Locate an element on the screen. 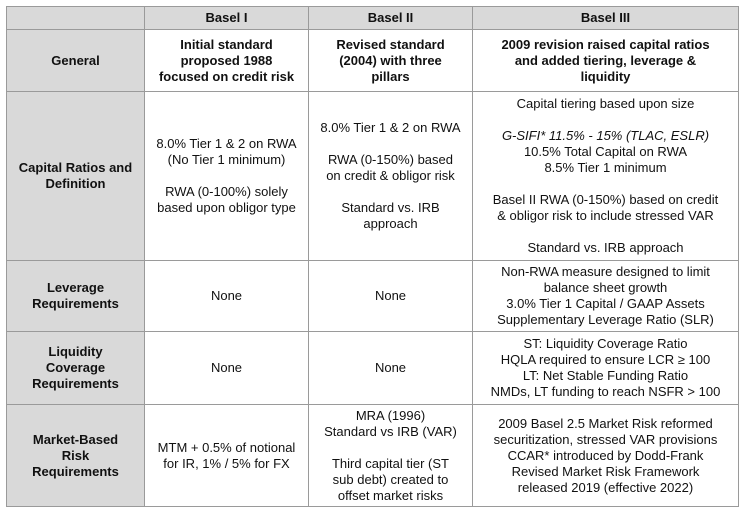  row-header-market-risk: Market-Based Risk Requirements is located at coordinates (75, 455).